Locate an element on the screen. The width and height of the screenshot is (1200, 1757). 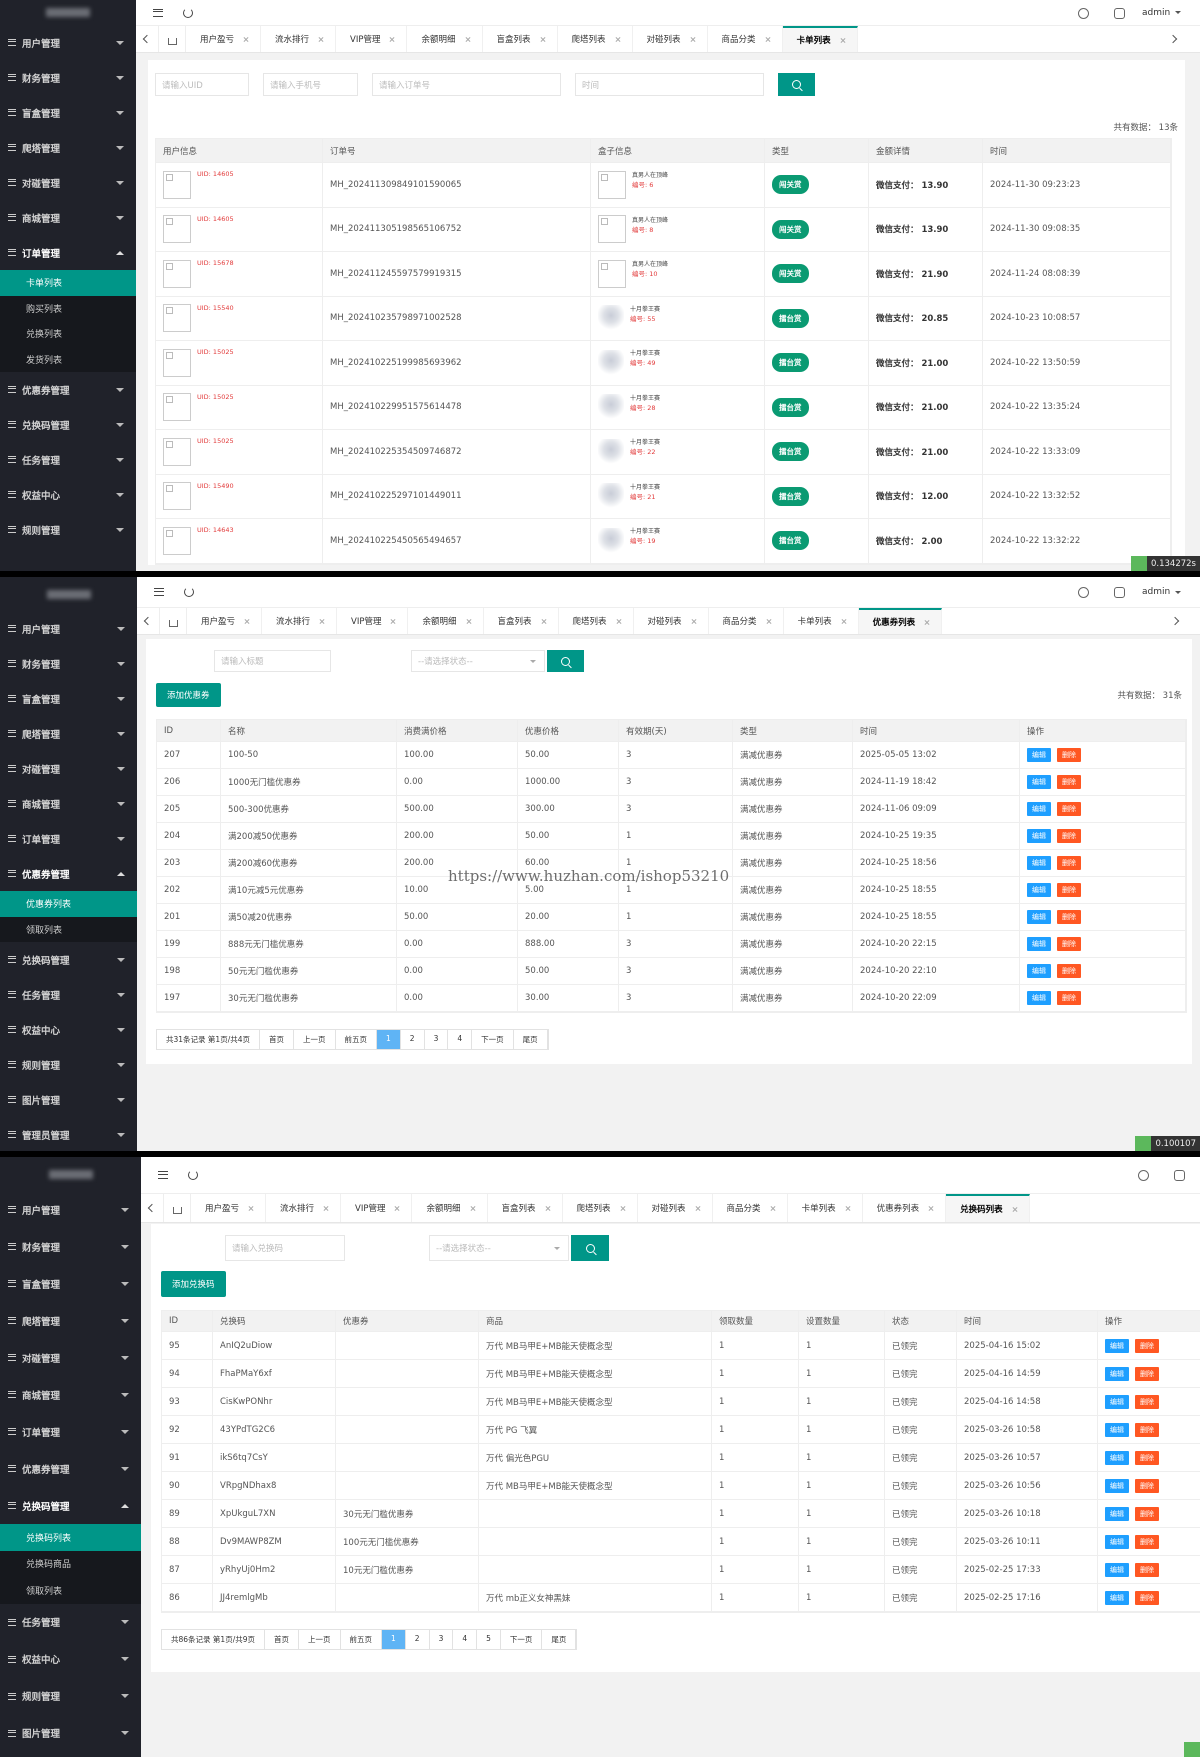
theme-icon is located at coordinates (1083, 592).